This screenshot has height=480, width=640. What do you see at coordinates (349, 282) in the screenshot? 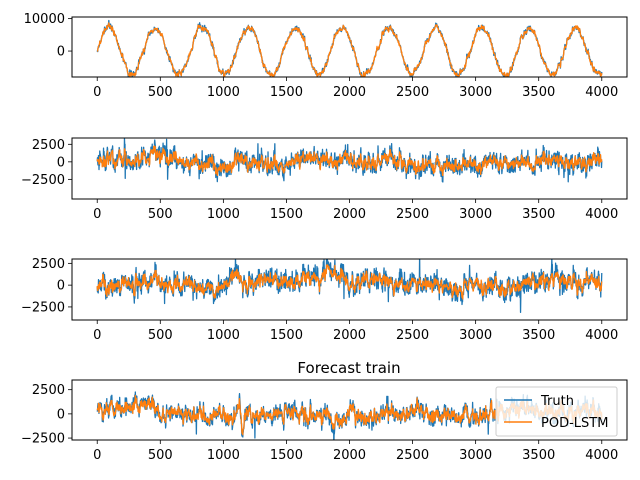
I see `subplot-3-series-pod-lstm-line` at bounding box center [349, 282].